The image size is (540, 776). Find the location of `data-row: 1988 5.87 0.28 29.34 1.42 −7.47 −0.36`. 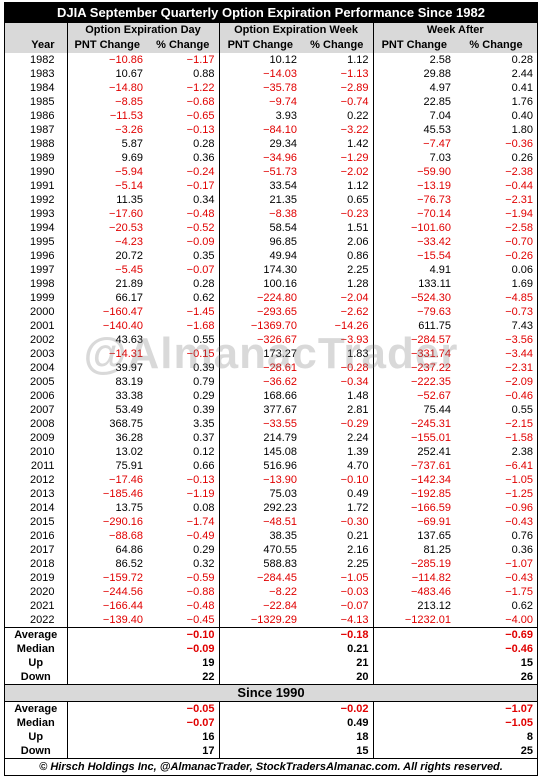

data-row: 1988 5.87 0.28 29.34 1.42 −7.47 −0.36 is located at coordinates (271, 144).